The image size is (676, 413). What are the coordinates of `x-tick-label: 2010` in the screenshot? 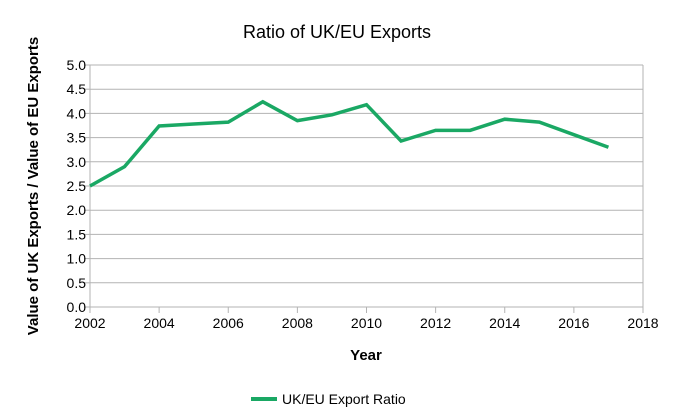 It's located at (366, 323).